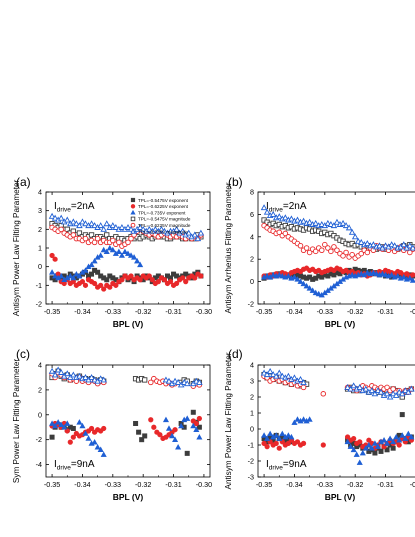 The width and height of the screenshot is (415, 537). What do you see at coordinates (228, 420) in the screenshot?
I see `y-axis-label: Antisym Power Law Fitting Parameter` at bounding box center [228, 420].